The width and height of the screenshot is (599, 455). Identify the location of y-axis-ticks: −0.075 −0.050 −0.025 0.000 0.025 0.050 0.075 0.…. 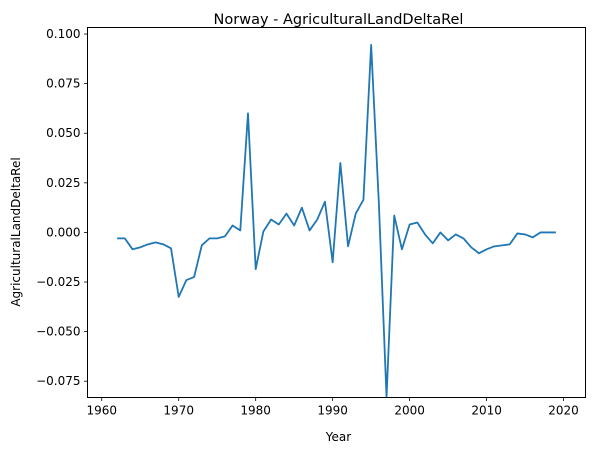
(62, 207).